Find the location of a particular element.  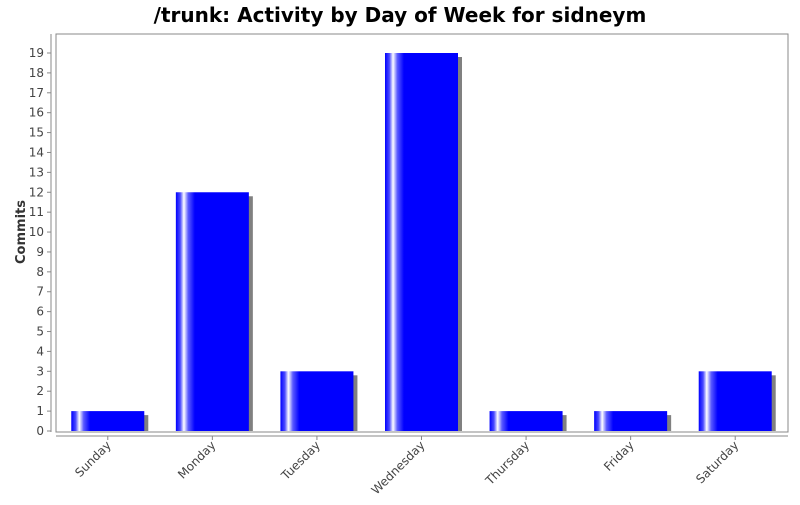

x-tick-label: Thursday is located at coordinates (507, 463).